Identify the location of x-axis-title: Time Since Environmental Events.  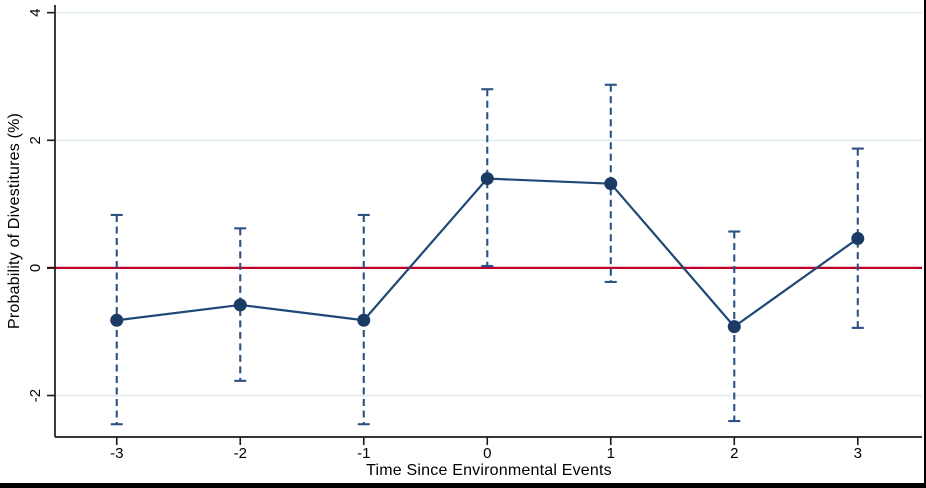
(489, 470).